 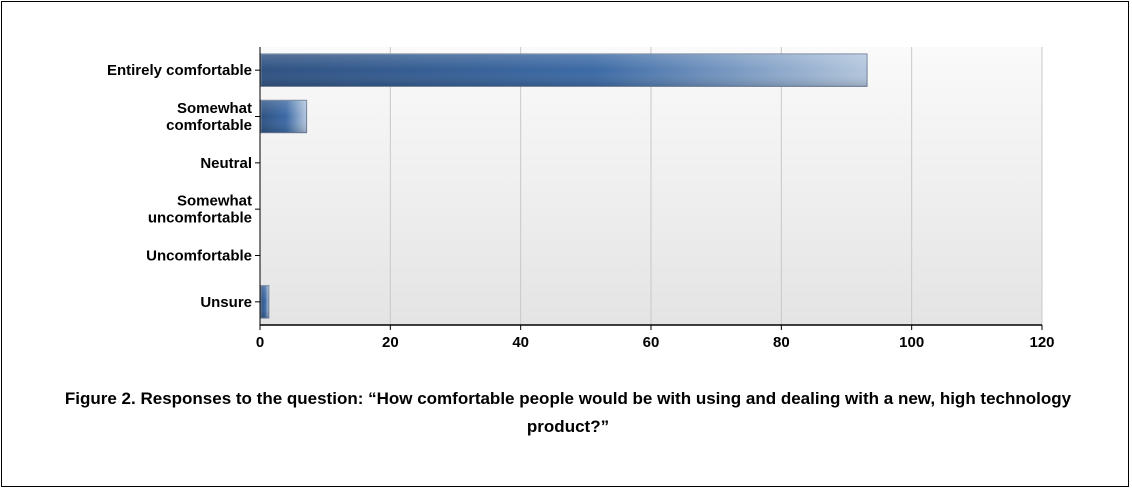 I want to click on category-label: comfortable, so click(x=209, y=125).